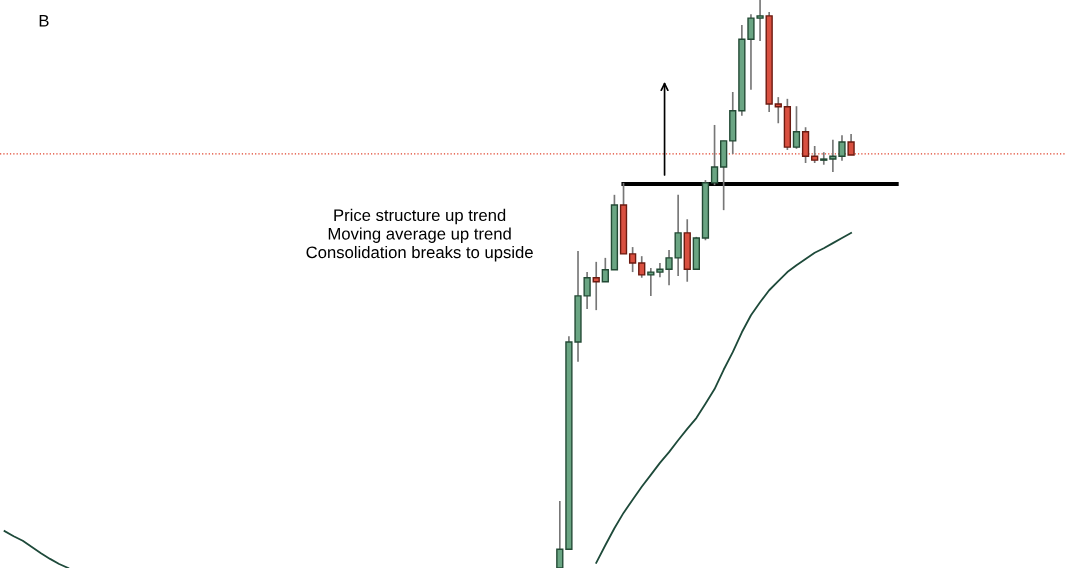 This screenshot has height=568, width=1065. I want to click on annotation: Price structure up trend Moving average up trend Consolidation breaks to upside, so click(419, 235).